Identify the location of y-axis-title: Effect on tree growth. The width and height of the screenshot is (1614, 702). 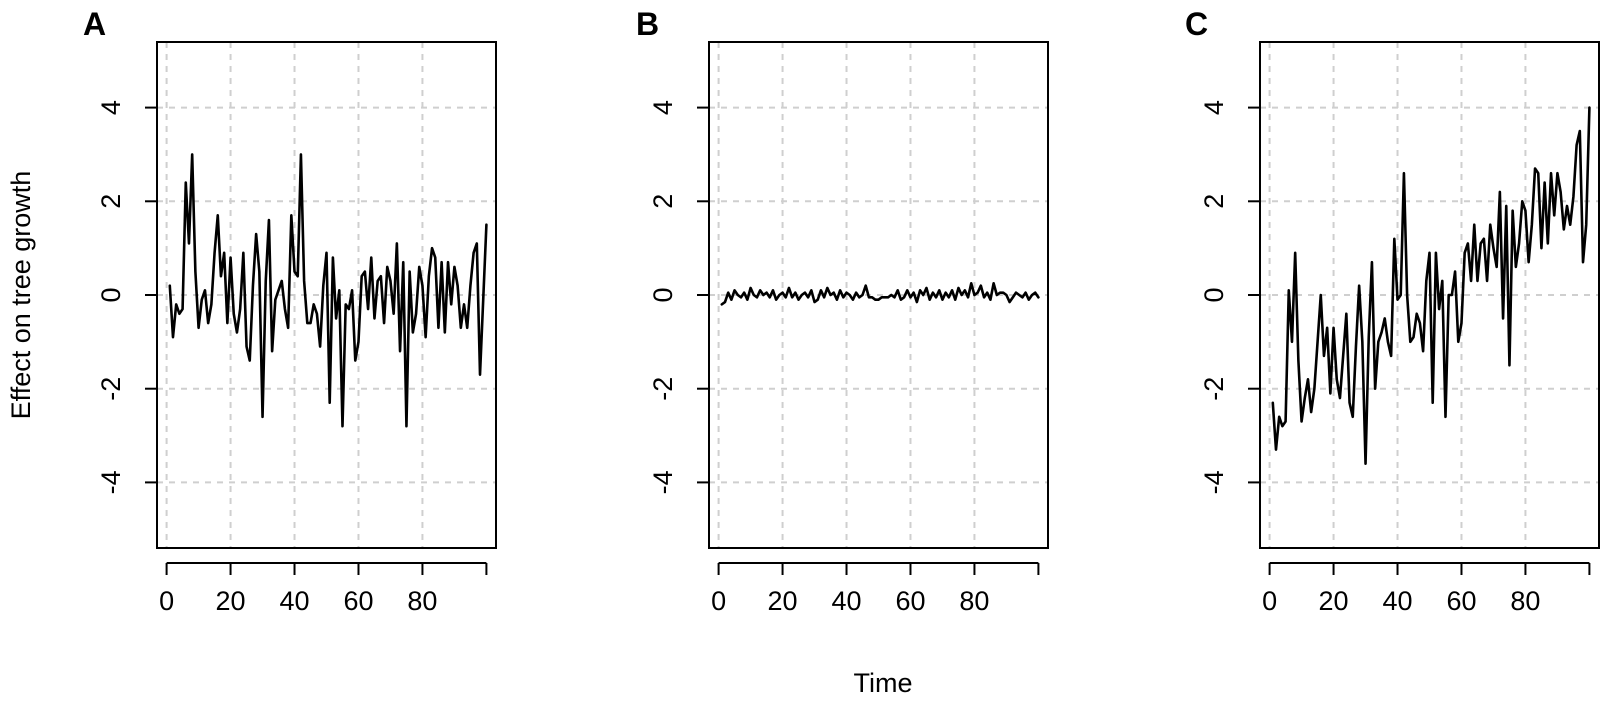
(21, 295).